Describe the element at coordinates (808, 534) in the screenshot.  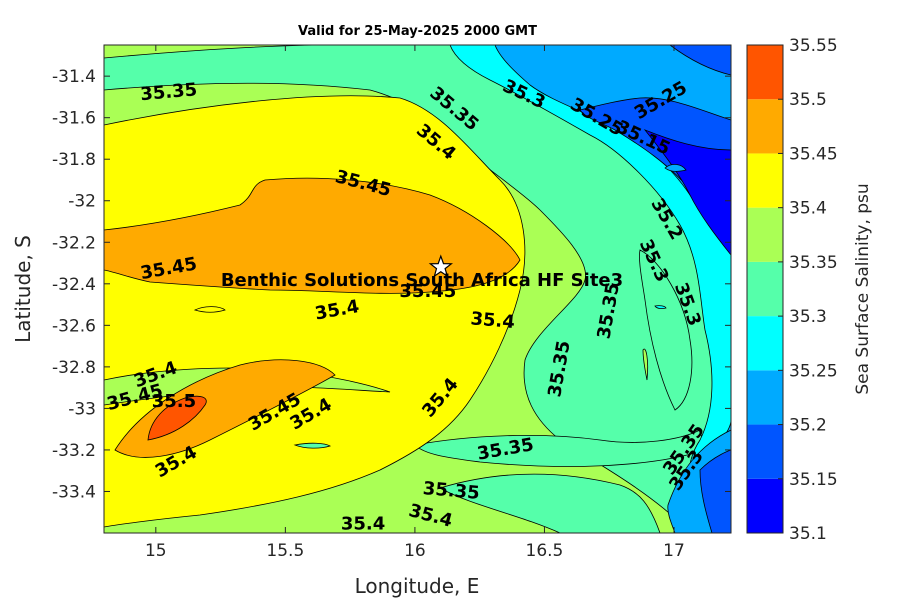
I see `colorbar-tick-label: 35.1` at that location.